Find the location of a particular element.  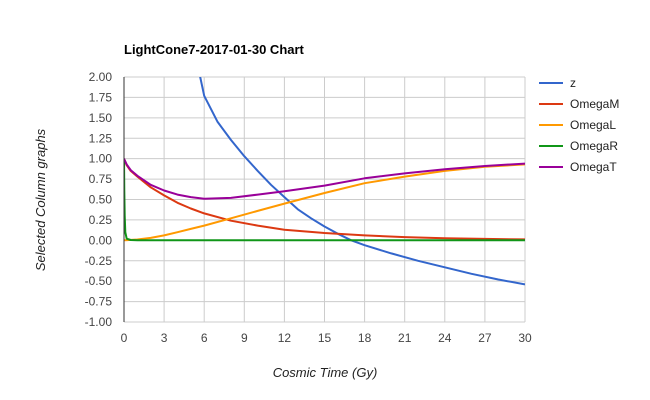

series-line-omegal is located at coordinates (324, 202).